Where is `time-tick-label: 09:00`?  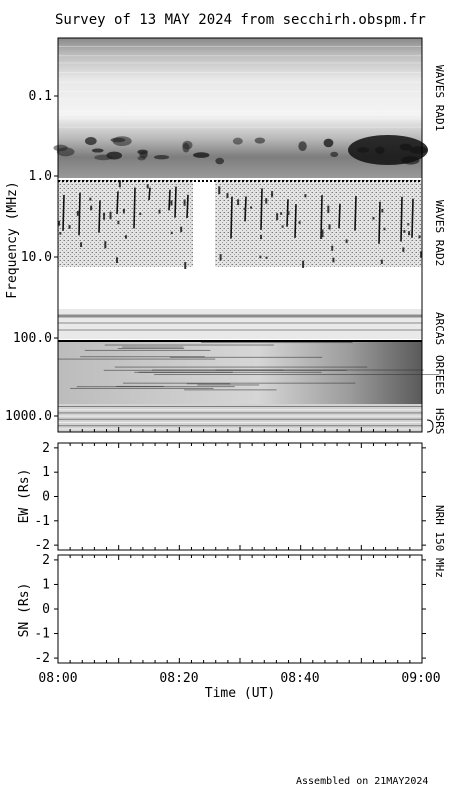 time-tick-label: 09:00 is located at coordinates (420, 678).